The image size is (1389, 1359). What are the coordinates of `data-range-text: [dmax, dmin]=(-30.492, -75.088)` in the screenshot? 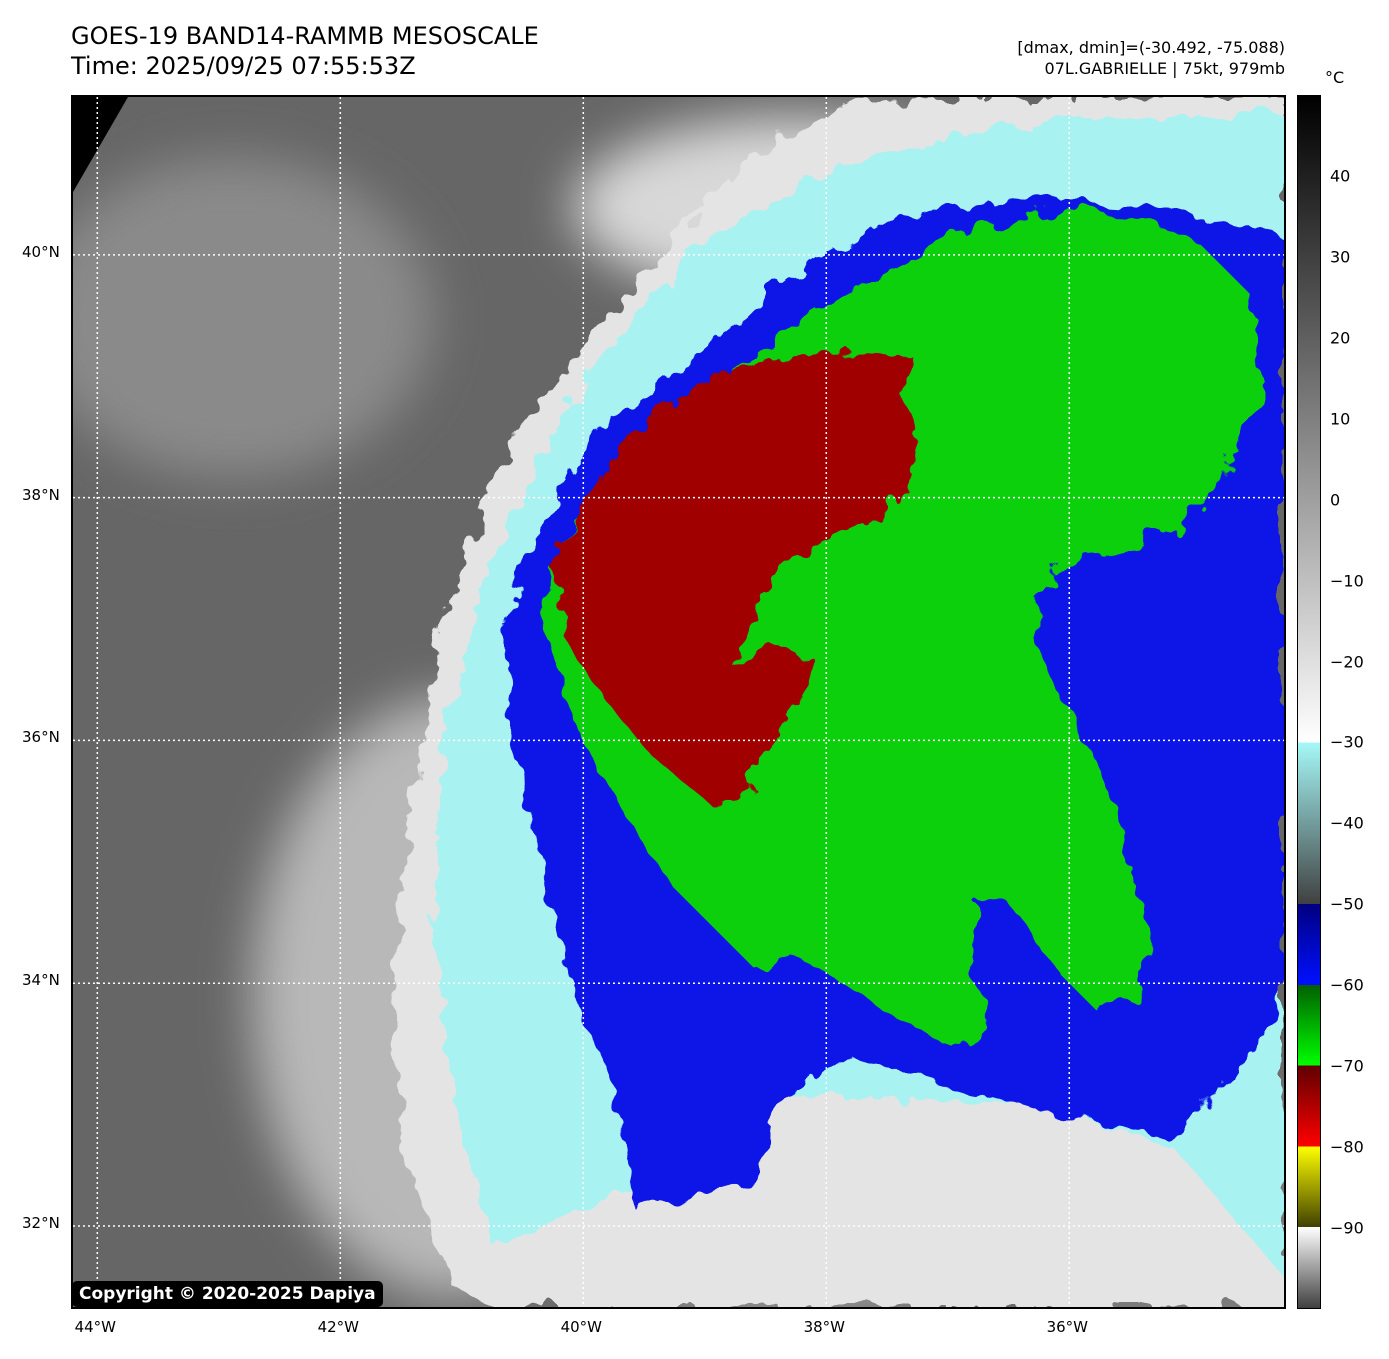 It's located at (1151, 47).